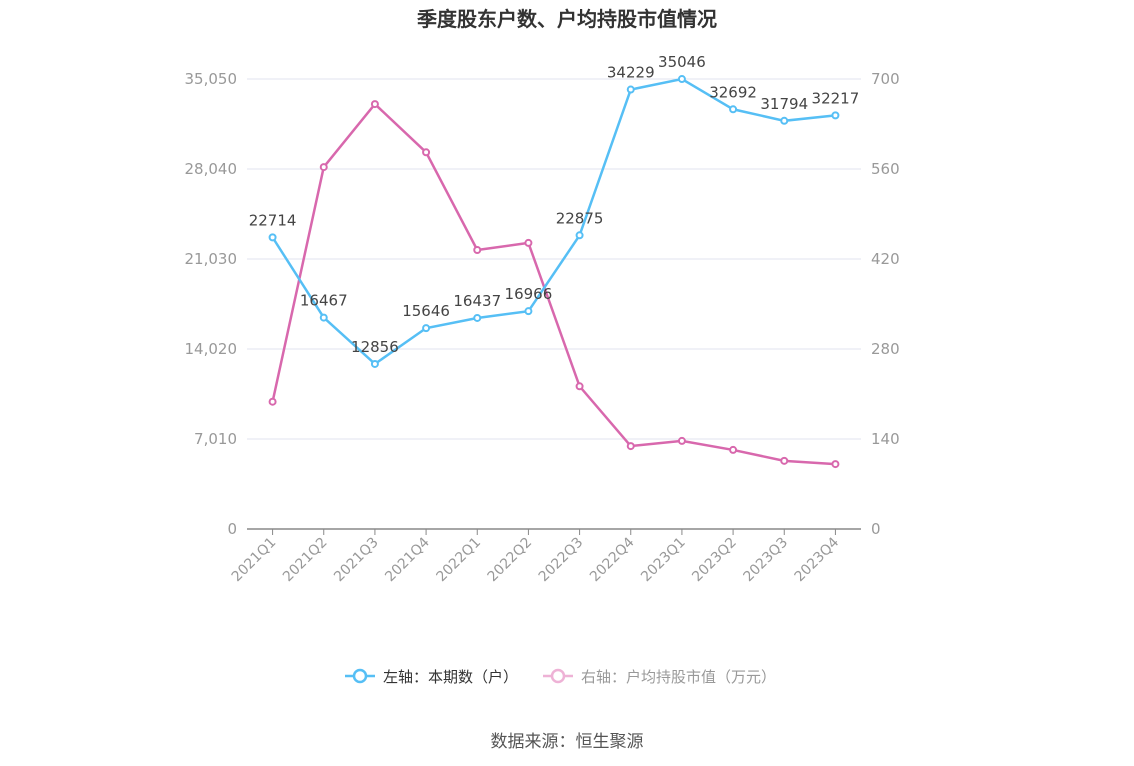 The image size is (1134, 766). What do you see at coordinates (211, 169) in the screenshot?
I see `left-tick-label: 28,040` at bounding box center [211, 169].